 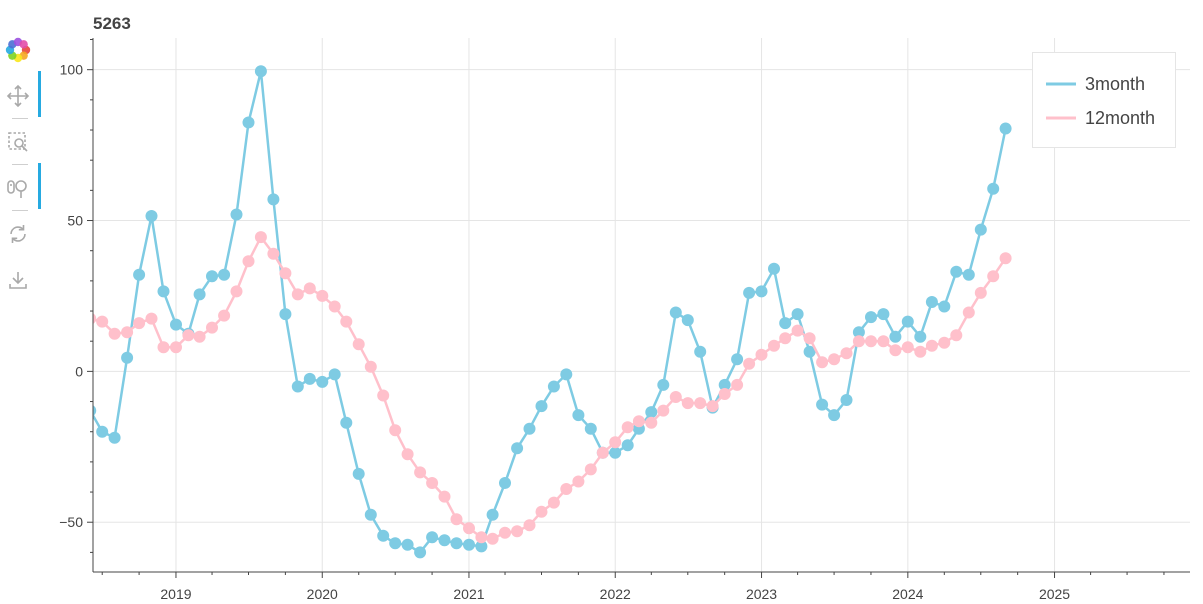 What do you see at coordinates (18, 188) in the screenshot?
I see `wheel-zoom-icon` at bounding box center [18, 188].